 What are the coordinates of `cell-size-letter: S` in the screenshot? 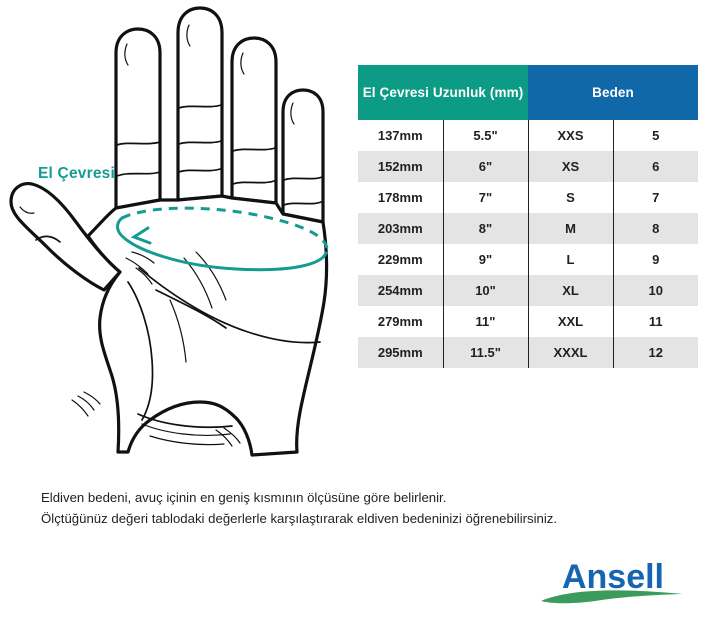 It's located at (570, 197).